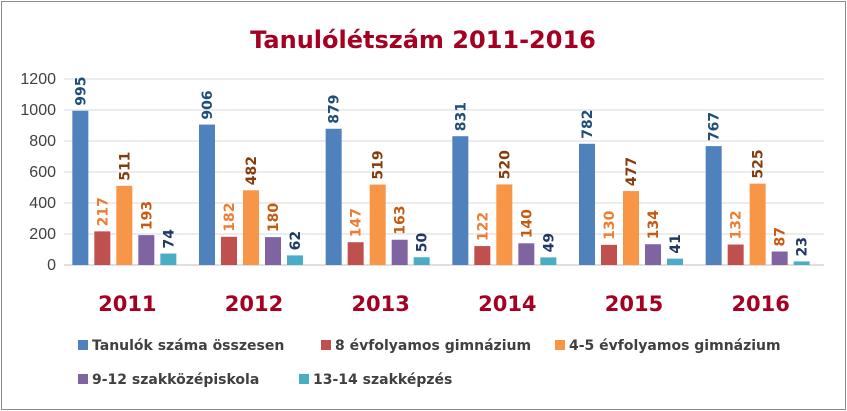  Describe the element at coordinates (147, 215) in the screenshot. I see `data-label: 193` at that location.